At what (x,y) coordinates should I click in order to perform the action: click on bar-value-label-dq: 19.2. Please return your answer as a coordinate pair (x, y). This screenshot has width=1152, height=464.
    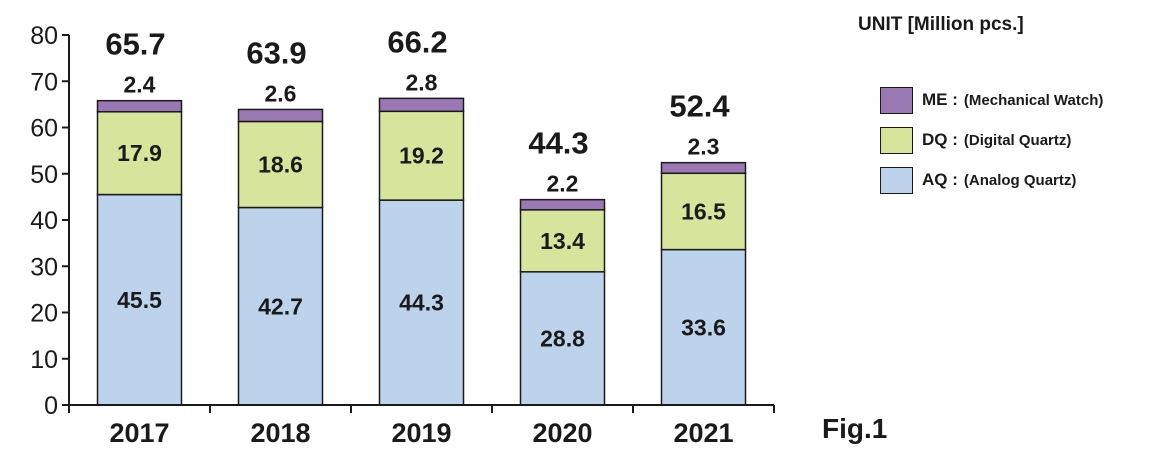
    Looking at the image, I should click on (421, 156).